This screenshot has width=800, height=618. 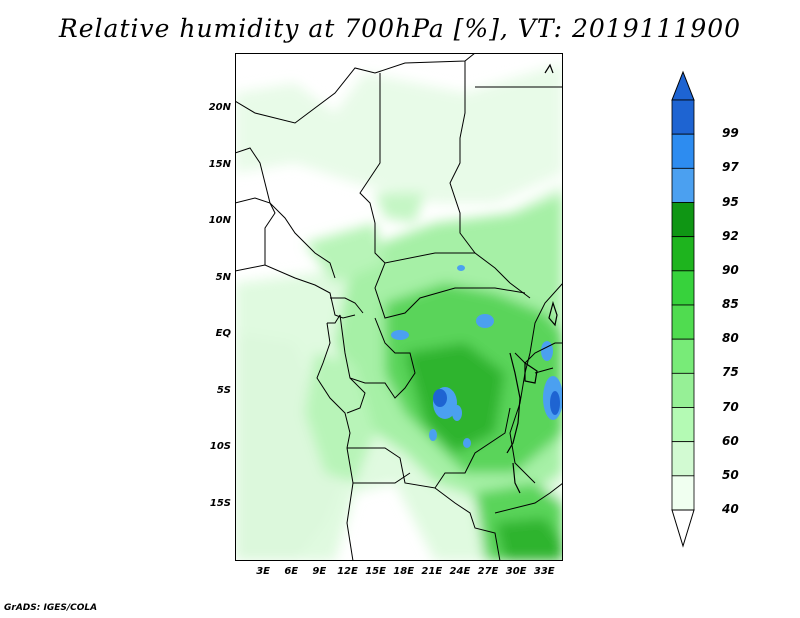 I want to click on colorbar-level-label: 92, so click(x=730, y=235).